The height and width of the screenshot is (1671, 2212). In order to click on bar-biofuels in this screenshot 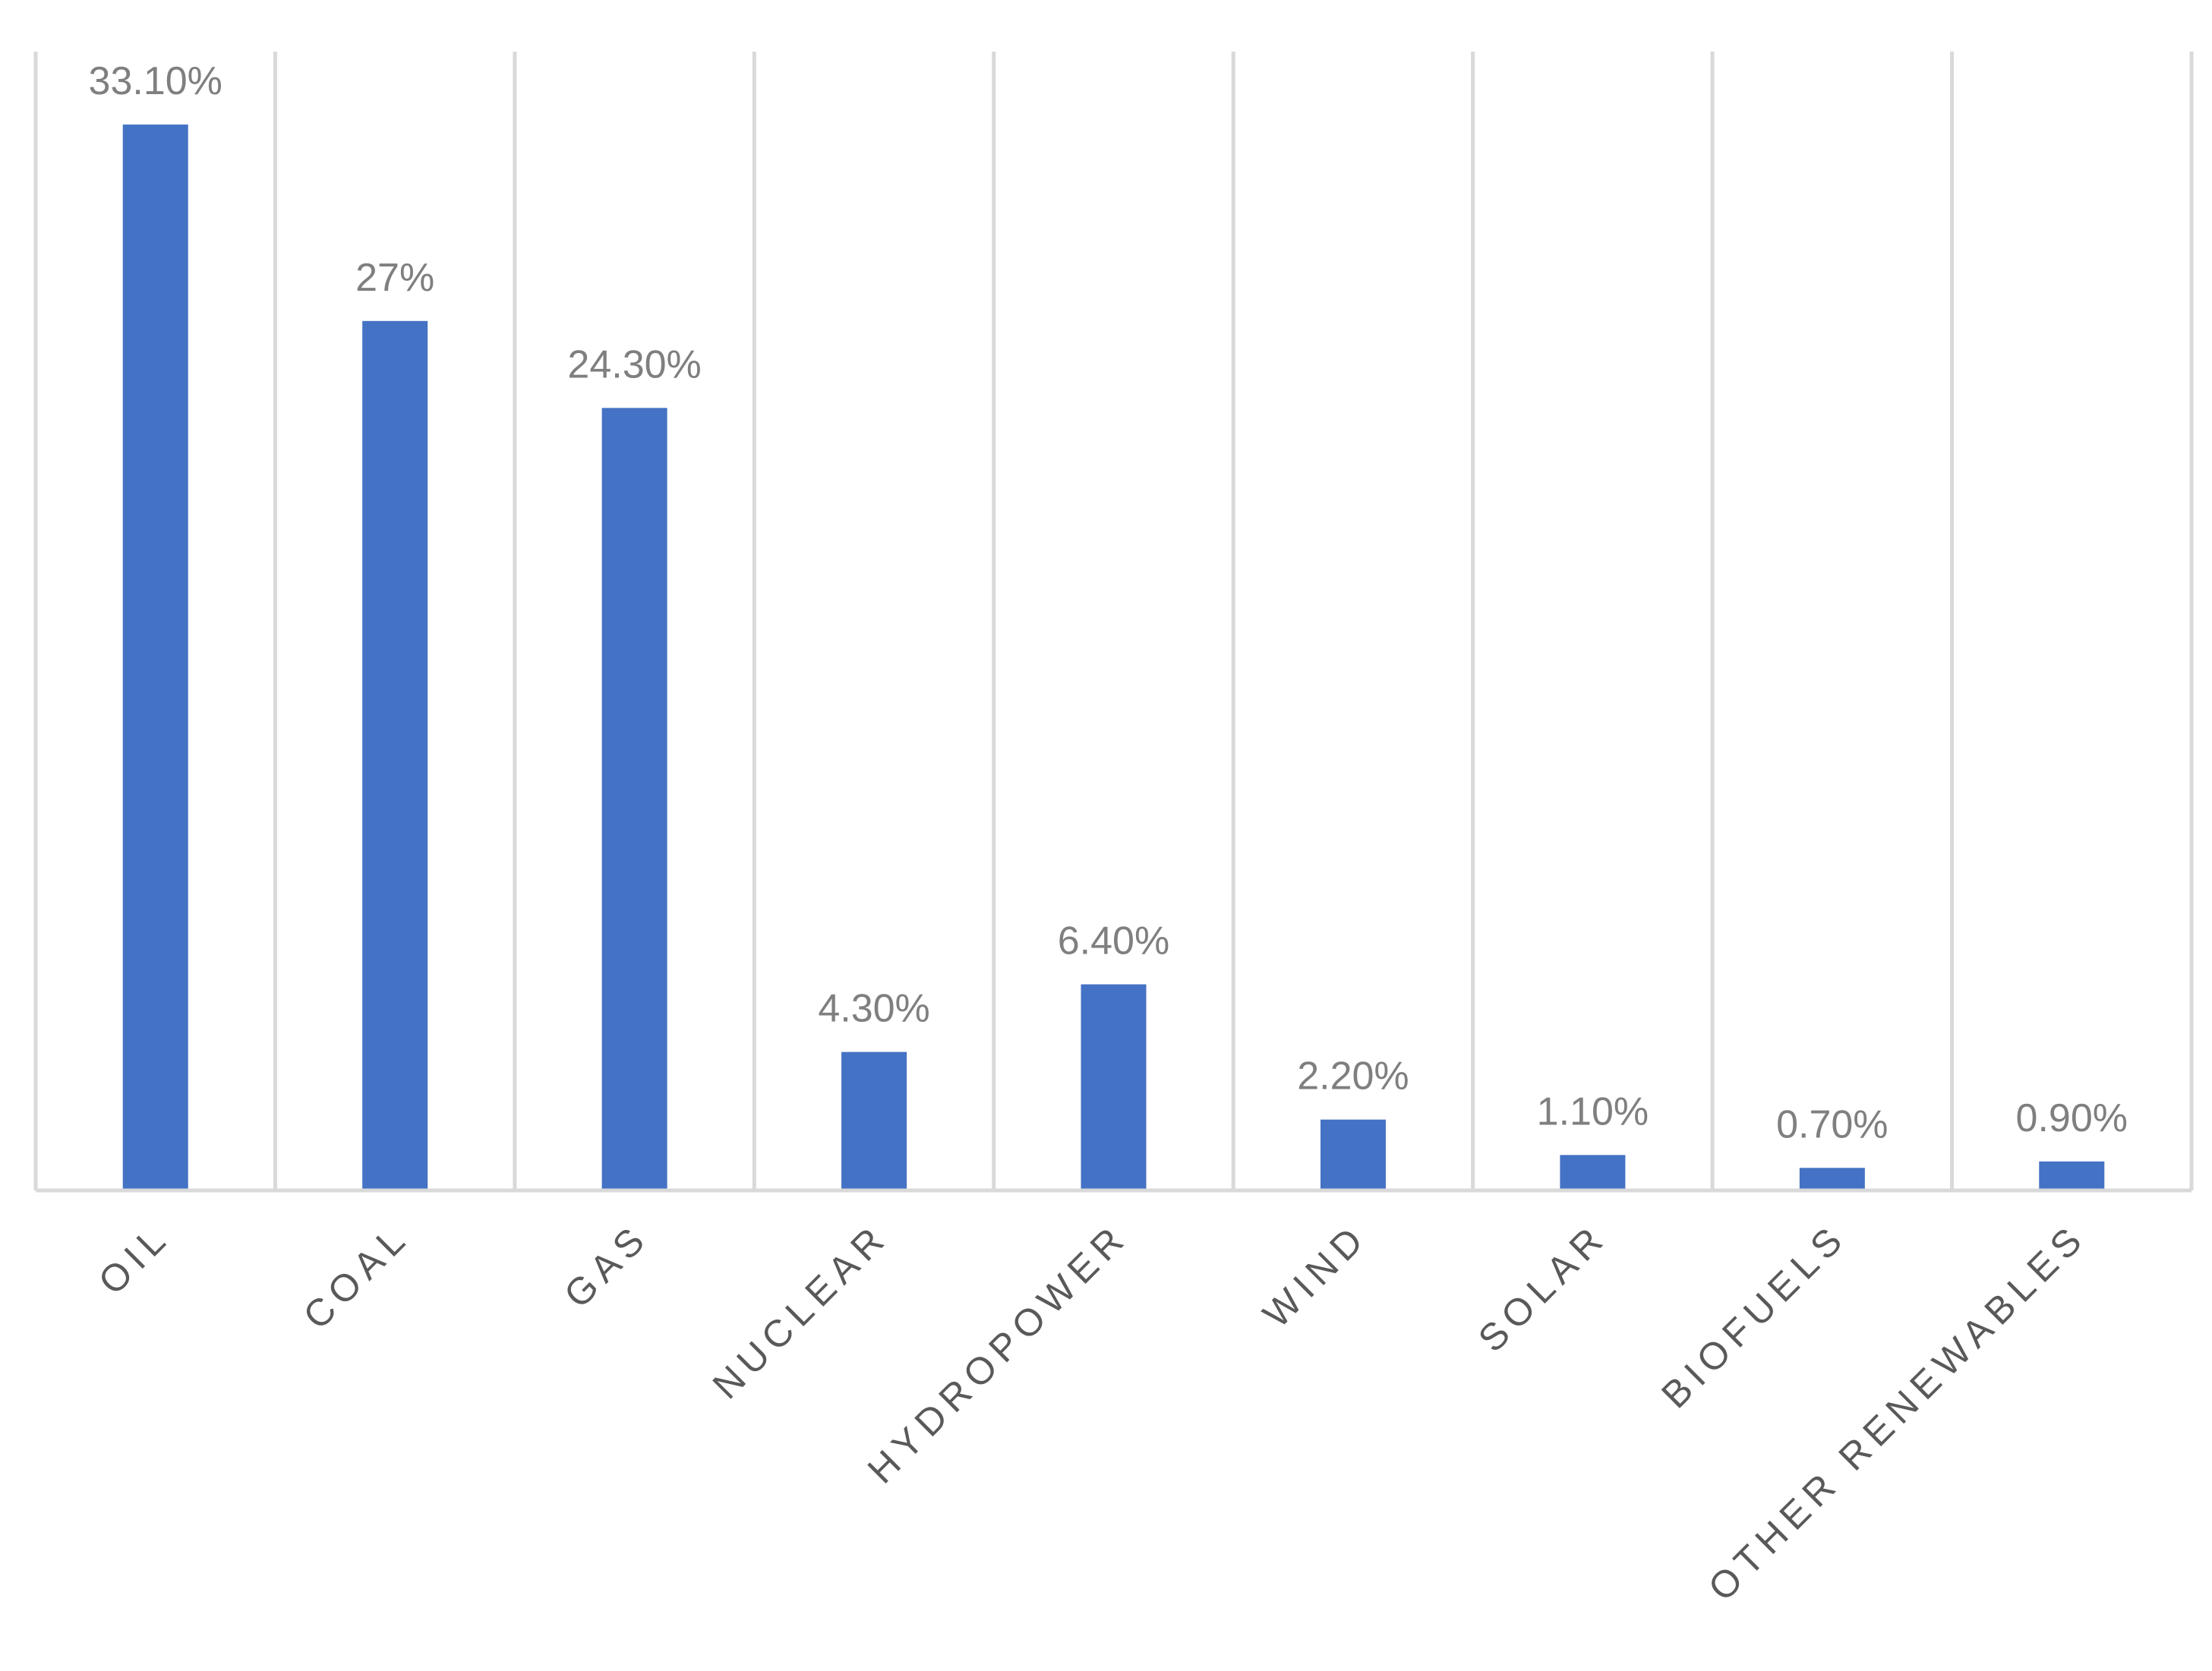, I will do `click(1832, 1179)`.